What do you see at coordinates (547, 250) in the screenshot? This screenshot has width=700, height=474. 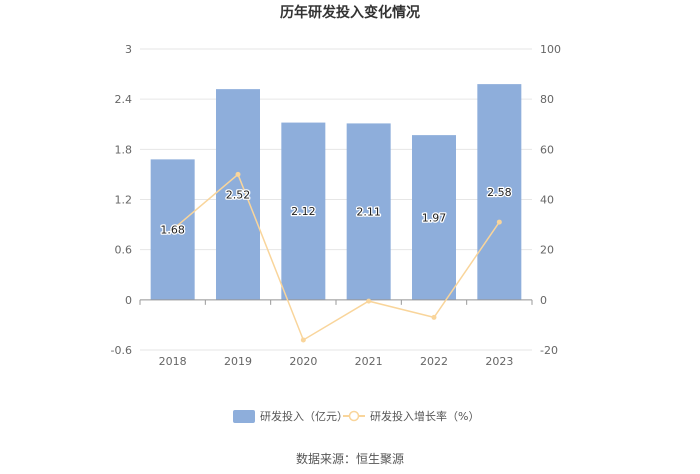 I see `y-right-tick-label: 20` at bounding box center [547, 250].